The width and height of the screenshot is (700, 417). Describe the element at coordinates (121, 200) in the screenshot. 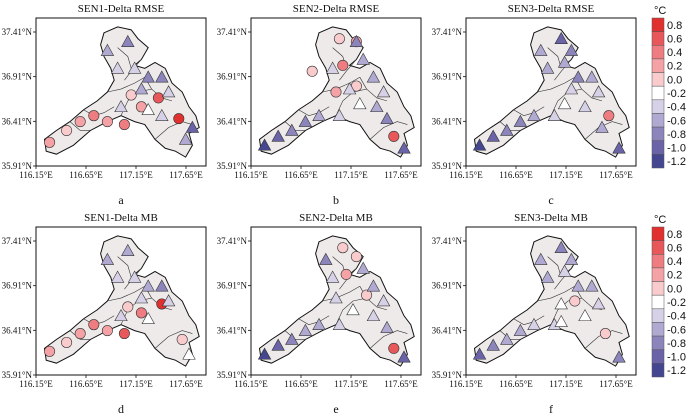

I see `panel-sublabel: a` at that location.